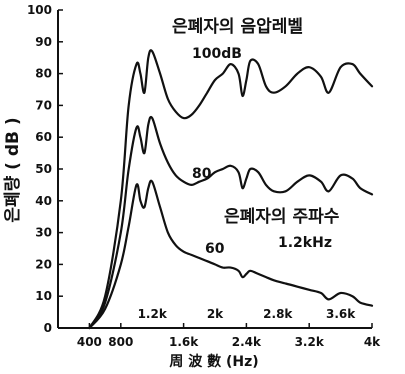 The width and height of the screenshot is (405, 374). I want to click on y-axis-title: 은폐량 ( dB ), so click(13, 169).